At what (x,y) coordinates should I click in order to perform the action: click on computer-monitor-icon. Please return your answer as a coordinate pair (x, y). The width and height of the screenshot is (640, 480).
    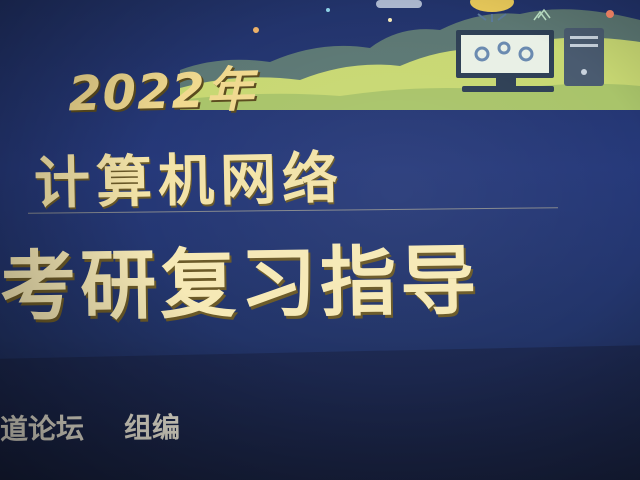
    Looking at the image, I should click on (505, 61).